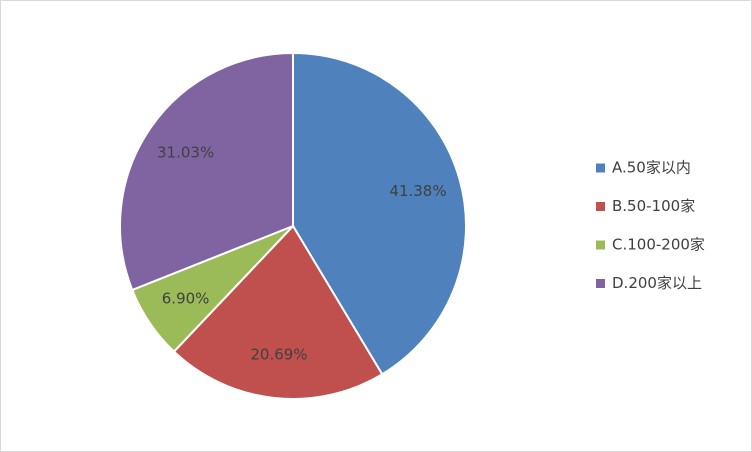 The height and width of the screenshot is (452, 752). I want to click on data-label: 20.69%, so click(278, 354).